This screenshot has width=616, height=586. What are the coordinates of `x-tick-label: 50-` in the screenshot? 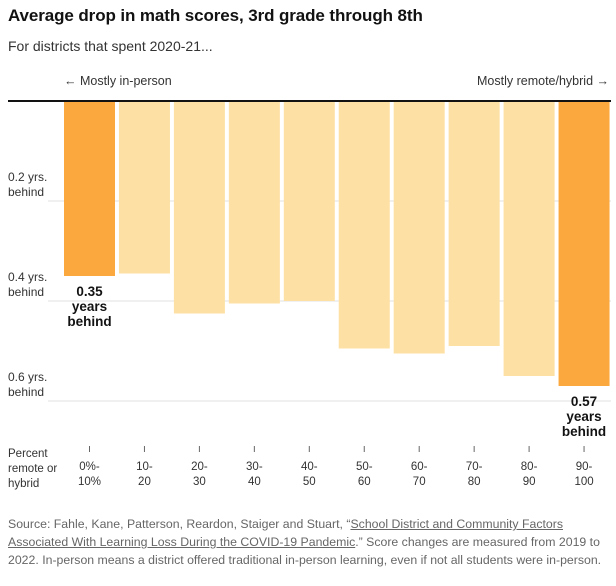 It's located at (364, 467).